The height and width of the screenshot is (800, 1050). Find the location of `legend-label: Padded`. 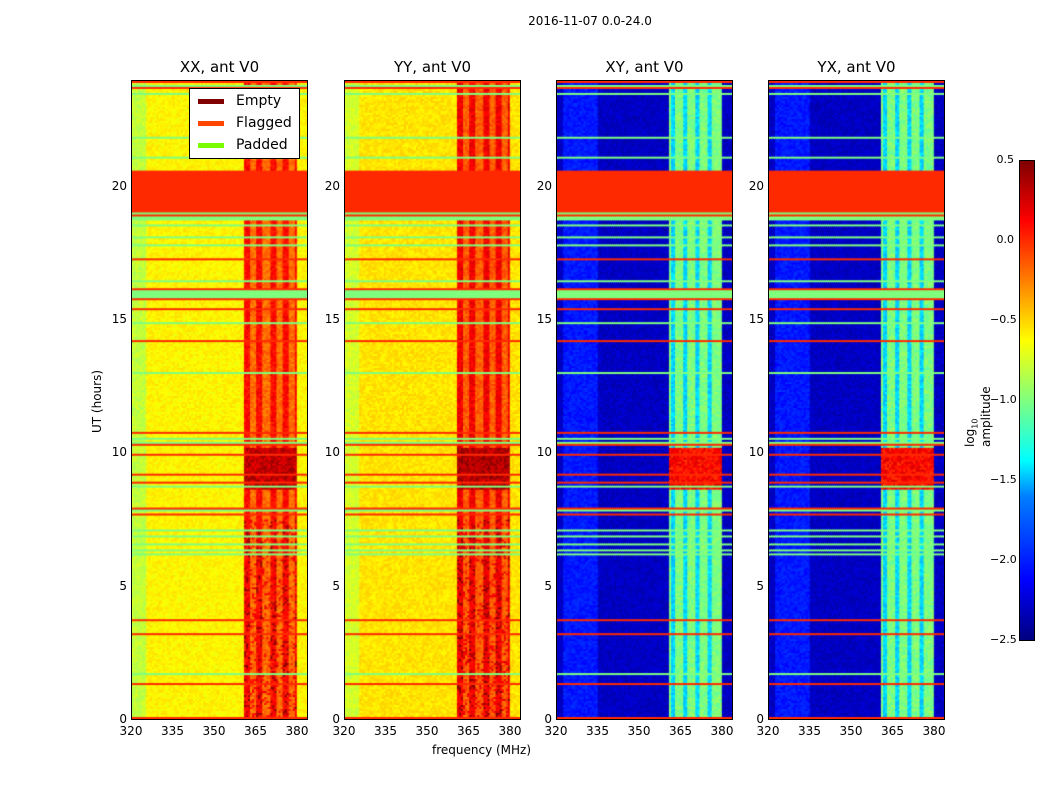

legend-label: Padded is located at coordinates (262, 145).